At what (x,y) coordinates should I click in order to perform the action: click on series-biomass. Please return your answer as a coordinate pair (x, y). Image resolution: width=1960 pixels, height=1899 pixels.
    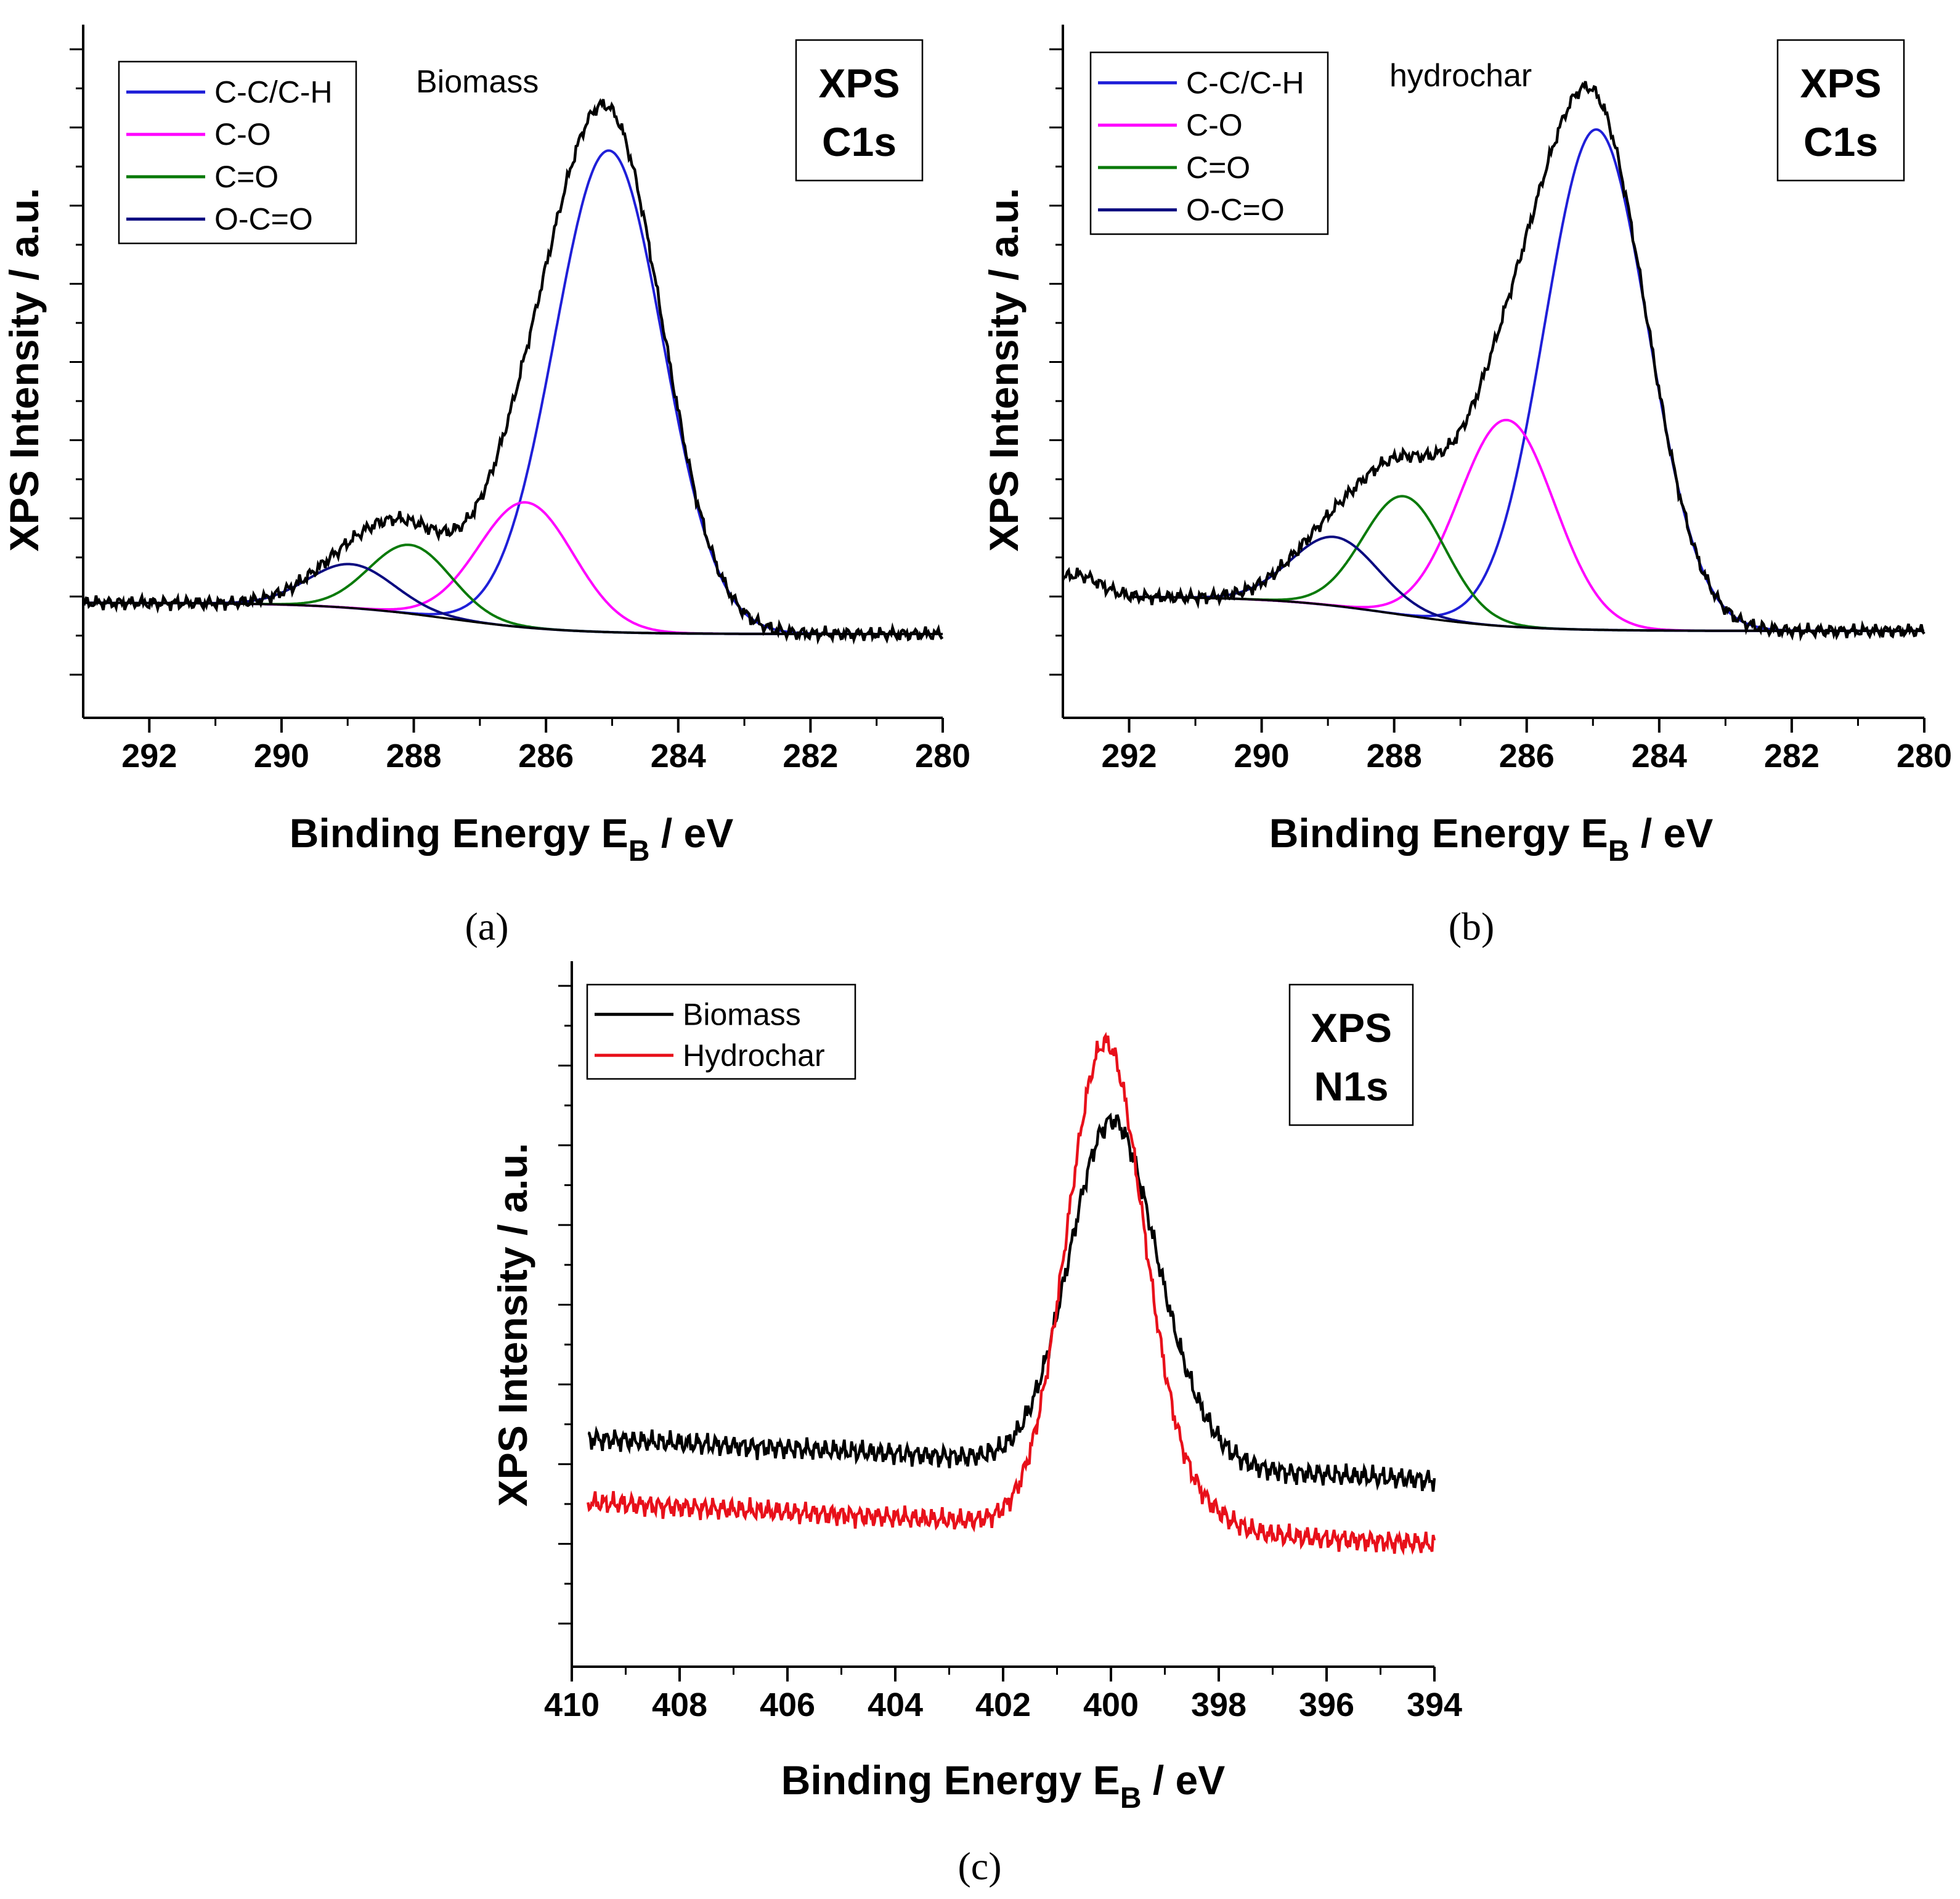
    Looking at the image, I should click on (1011, 1302).